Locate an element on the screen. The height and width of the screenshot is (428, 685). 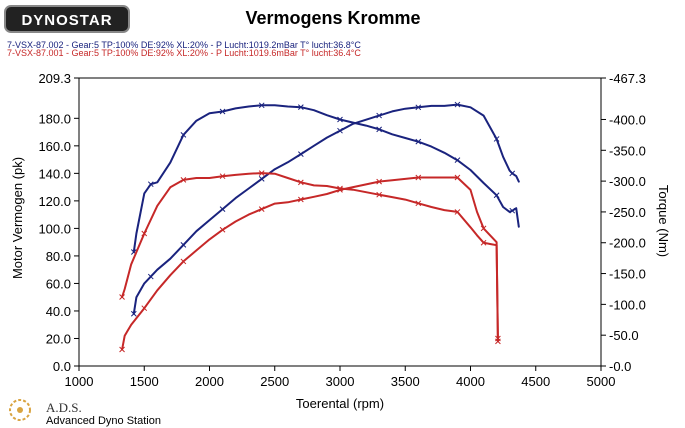
x-tick-label: 4500 is located at coordinates (535, 381).